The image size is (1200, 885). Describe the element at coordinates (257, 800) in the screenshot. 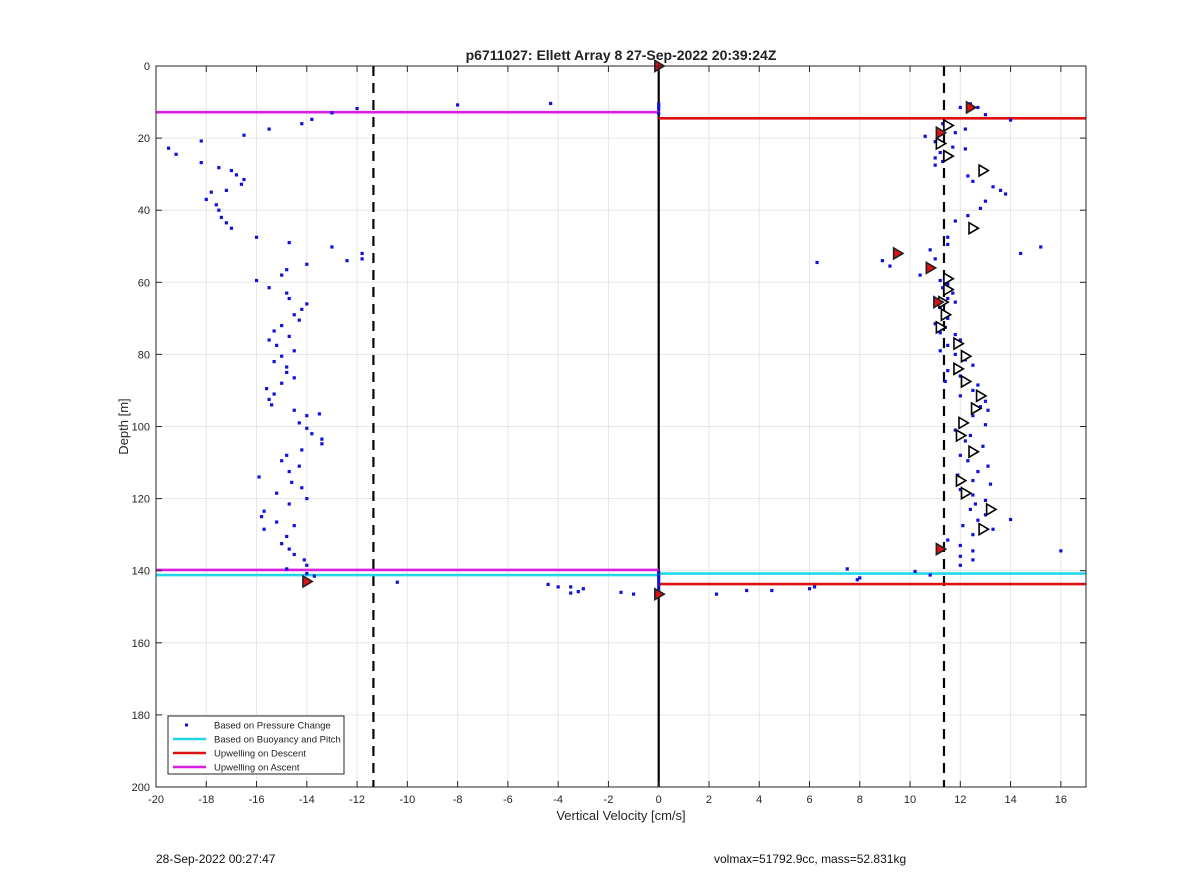

I see `x-tick-label: -16` at that location.